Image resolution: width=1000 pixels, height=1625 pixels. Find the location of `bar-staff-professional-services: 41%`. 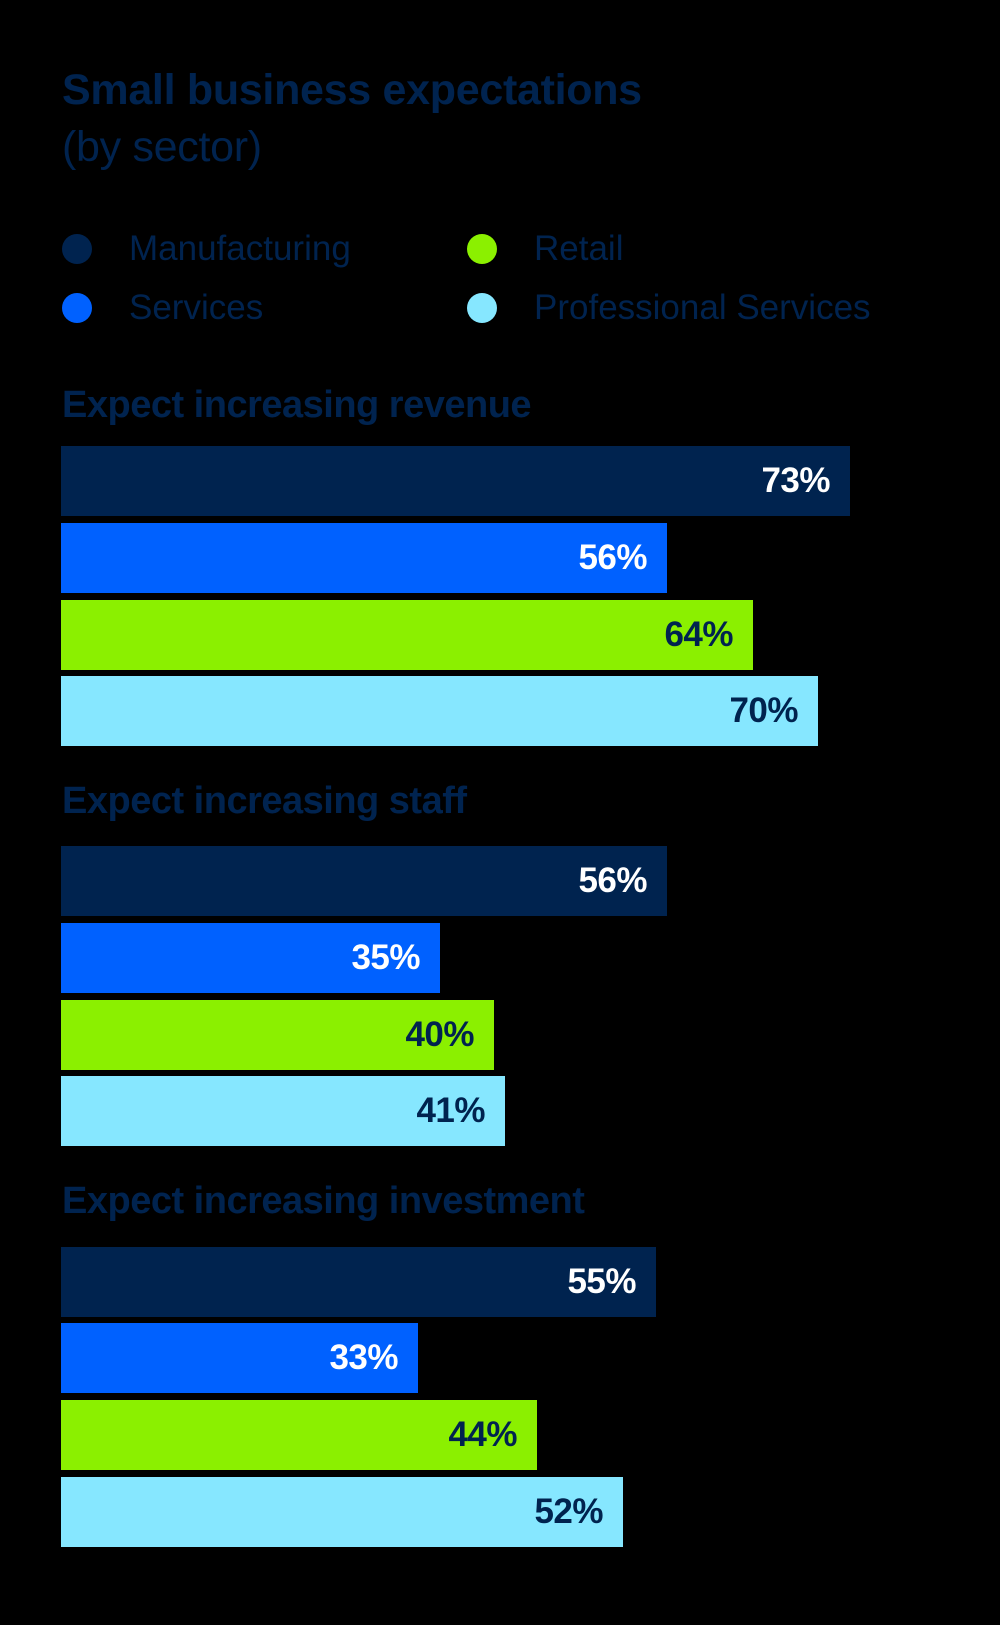

bar-staff-professional-services: 41% is located at coordinates (283, 1111).